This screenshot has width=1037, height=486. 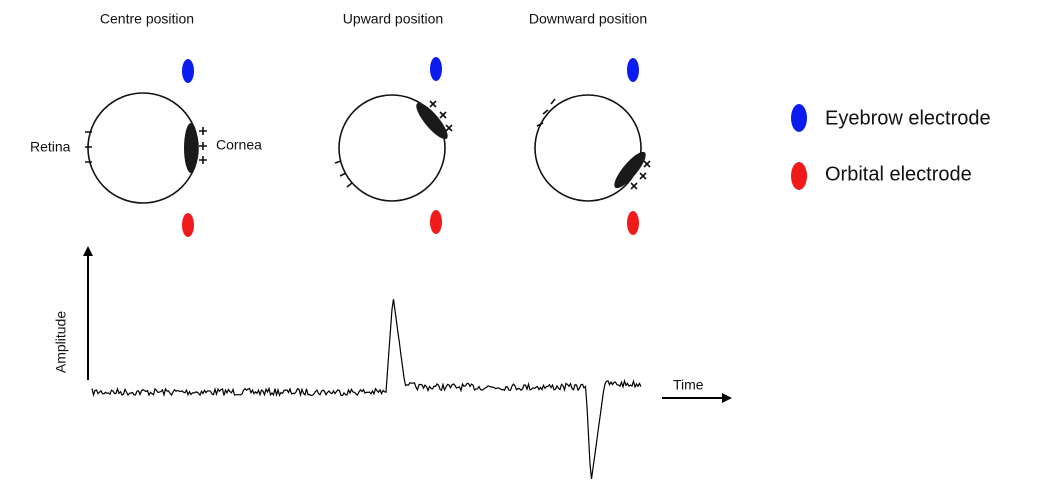 What do you see at coordinates (891, 147) in the screenshot?
I see `legend: Eyebrow electrode Orbital electrode` at bounding box center [891, 147].